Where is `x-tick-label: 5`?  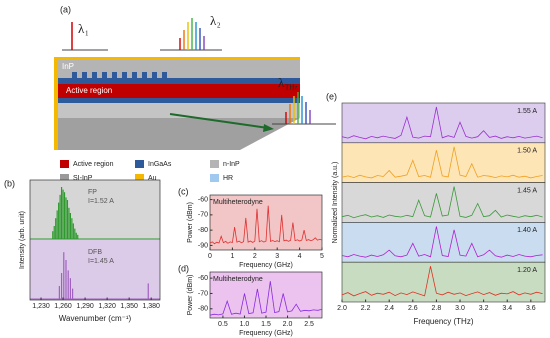
x-tick-label: 5 is located at coordinates (322, 256).